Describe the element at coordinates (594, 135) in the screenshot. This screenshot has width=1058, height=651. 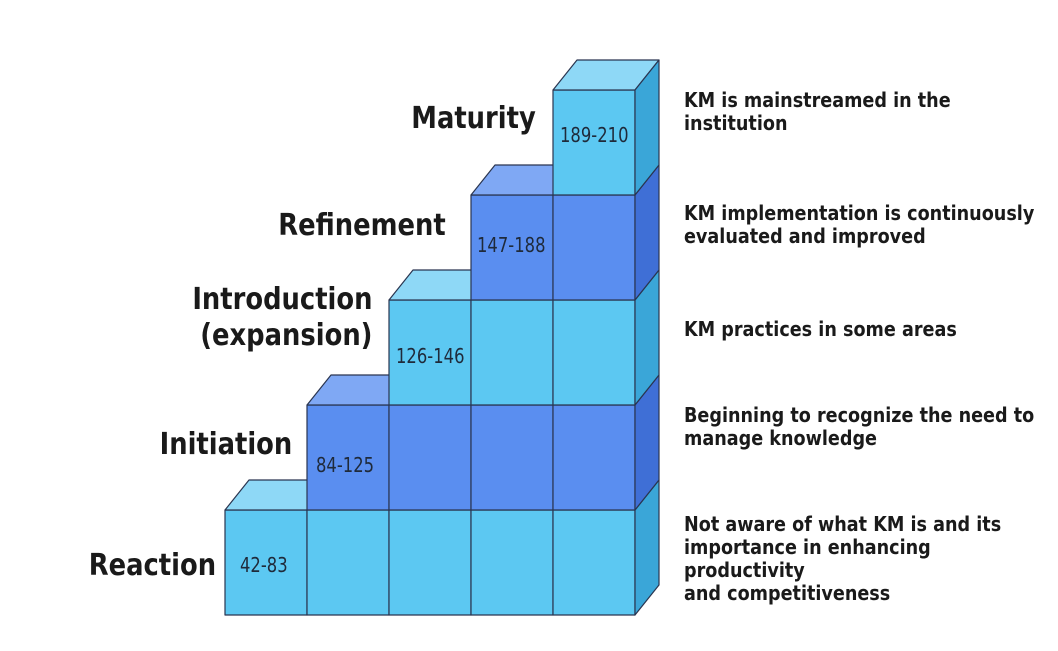
I see `range-label-maturity: 189-210` at that location.